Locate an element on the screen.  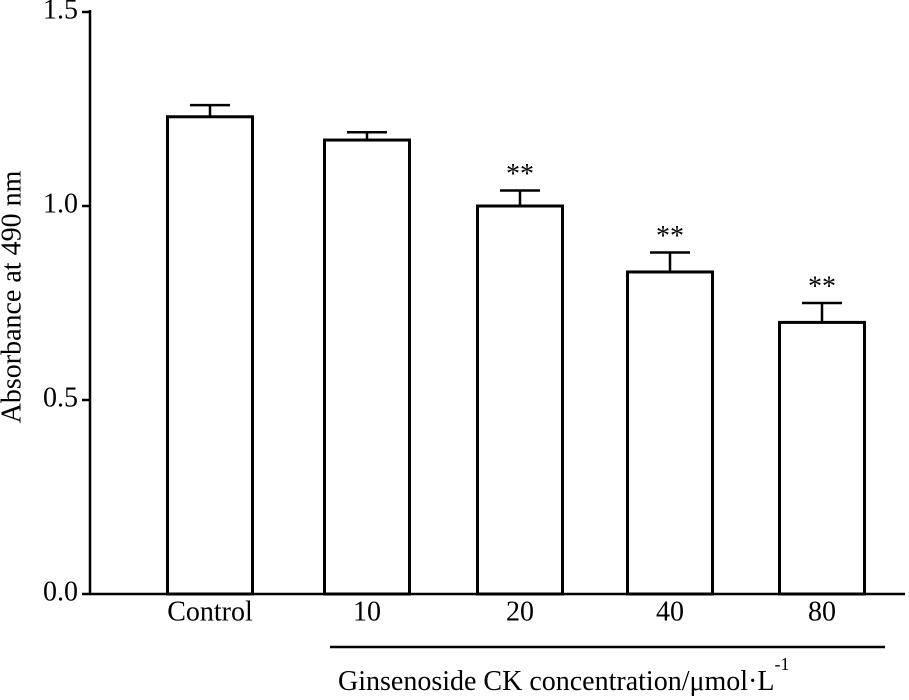
y-tick-label: 0.5 is located at coordinates (60, 397).